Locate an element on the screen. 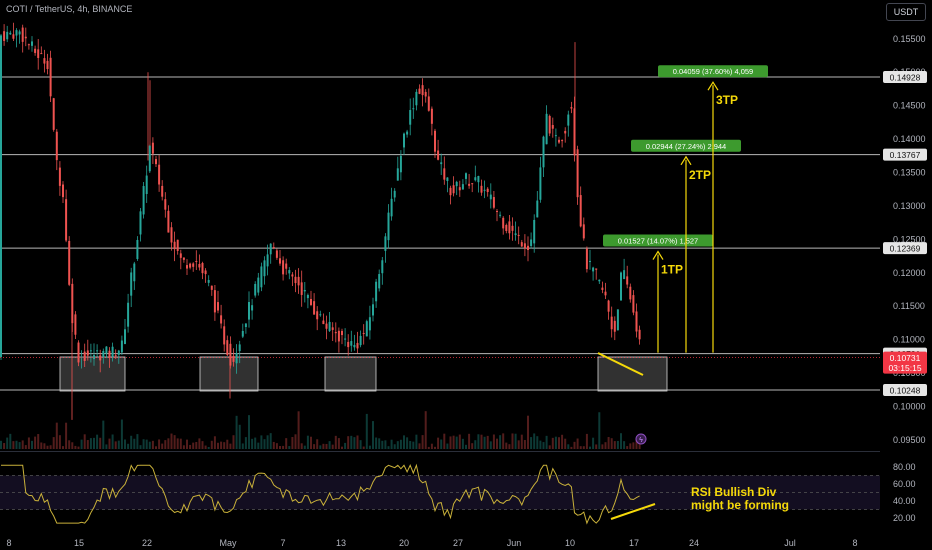 The image size is (932, 550). price-axis-tick: 0.14500 is located at coordinates (909, 106).